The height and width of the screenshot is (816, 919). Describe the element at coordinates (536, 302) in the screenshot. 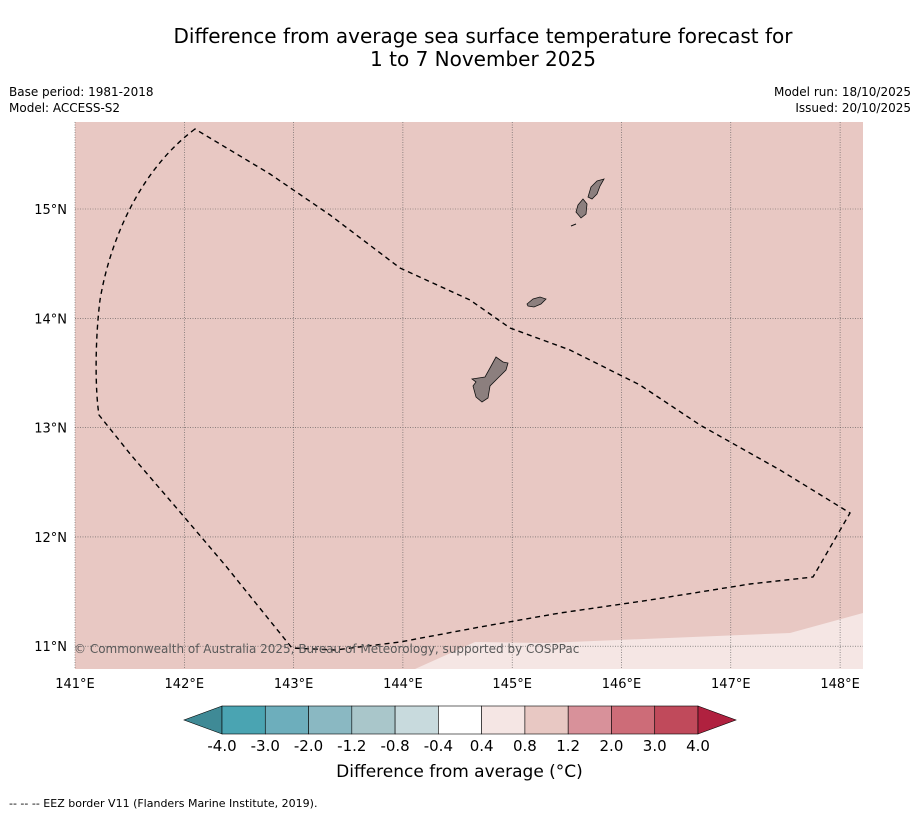

I see `island-rota` at that location.